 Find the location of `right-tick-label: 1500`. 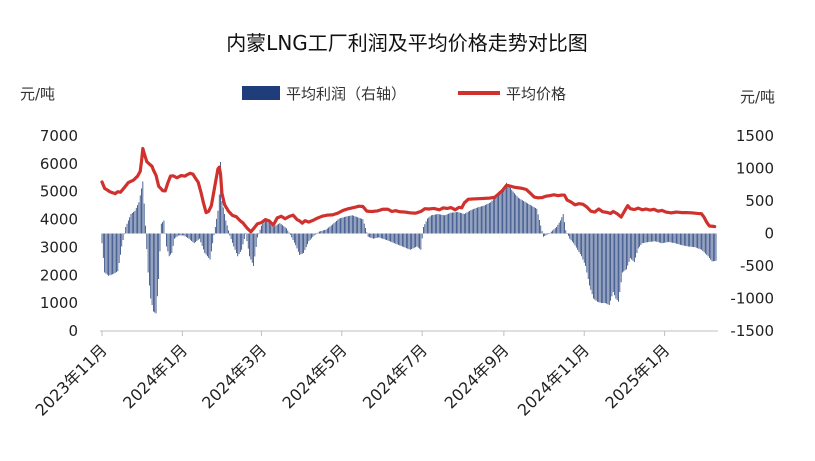

right-tick-label: 1500 is located at coordinates (755, 136).